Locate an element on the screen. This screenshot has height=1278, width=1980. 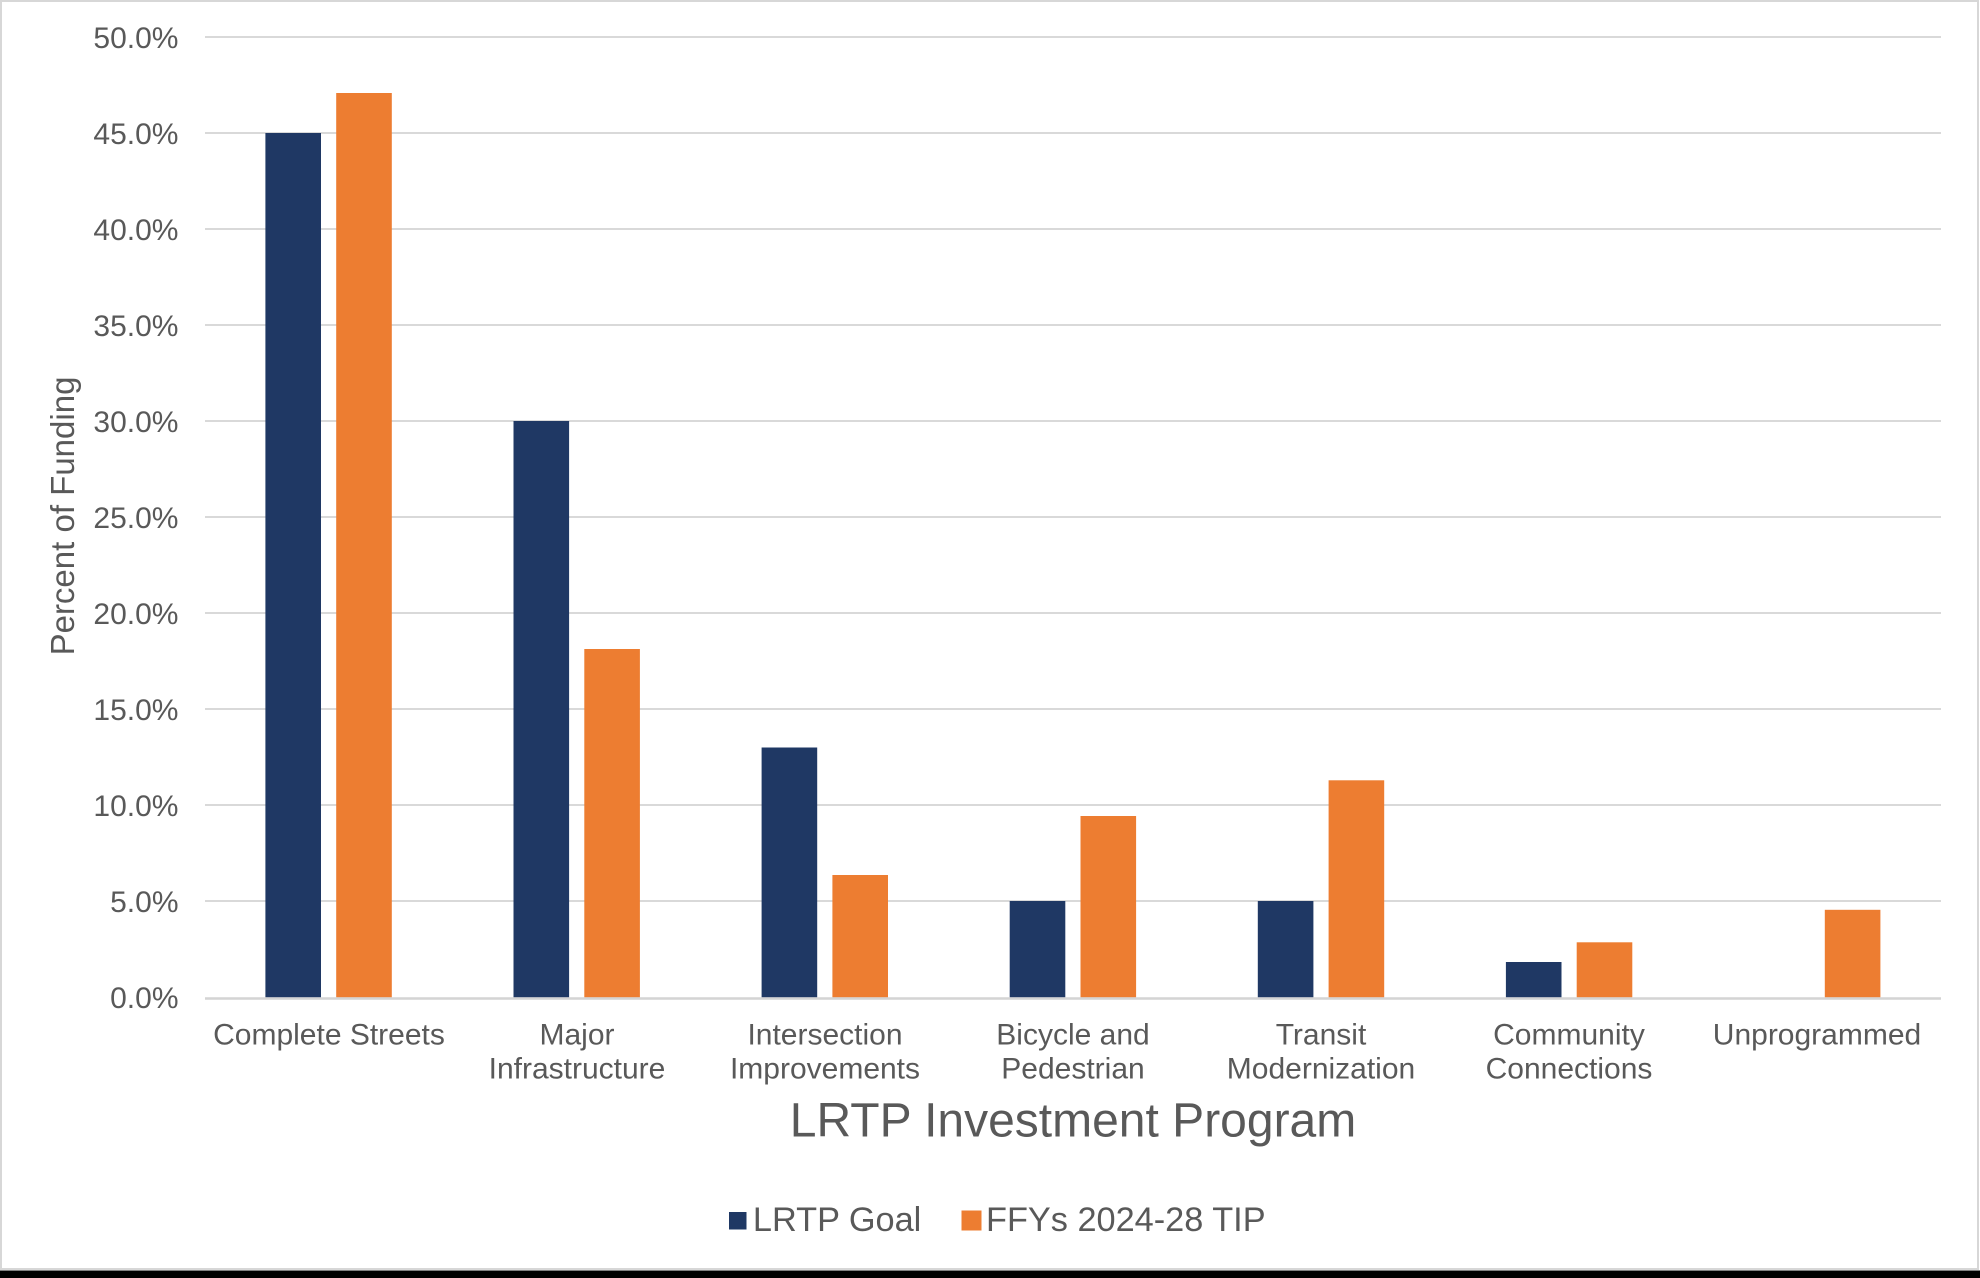
svg-text: Transit is located at coordinates (1321, 1035).